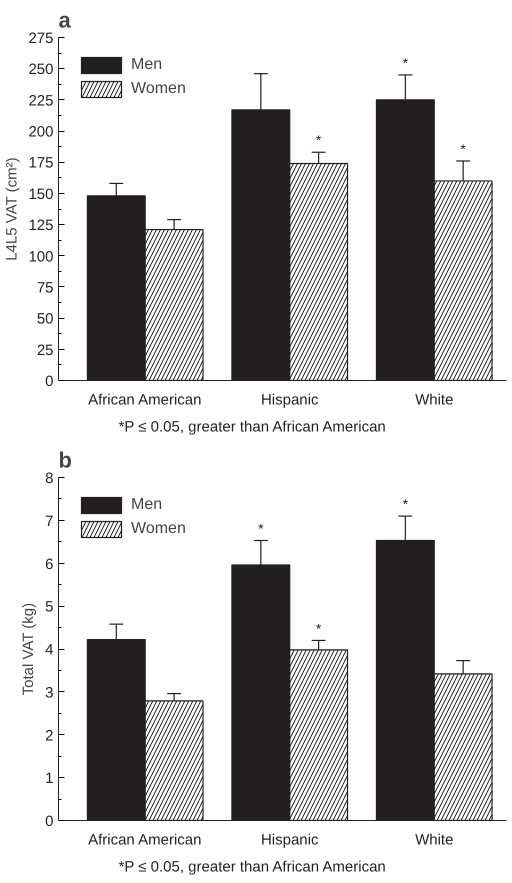  What do you see at coordinates (65, 460) in the screenshot?
I see `chart-title: b` at bounding box center [65, 460].